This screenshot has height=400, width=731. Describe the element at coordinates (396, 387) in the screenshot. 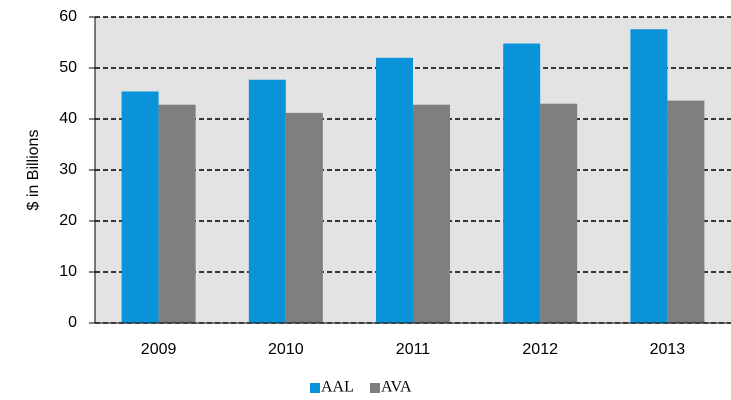

I see `legend-label: AVA` at that location.